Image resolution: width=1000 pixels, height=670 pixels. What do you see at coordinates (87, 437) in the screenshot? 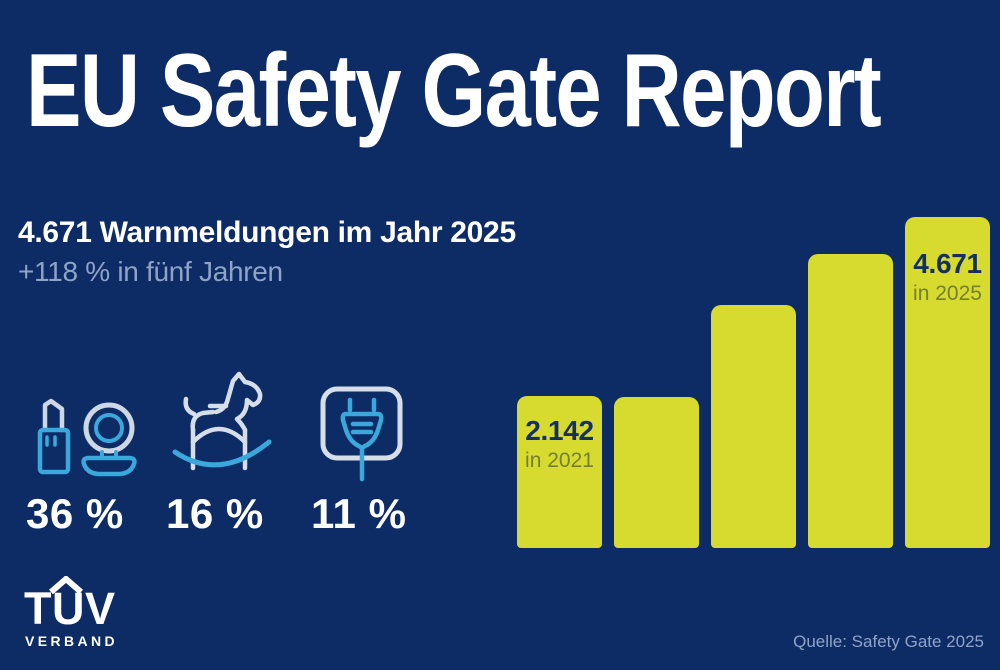
I see `cosmetics-icon` at bounding box center [87, 437].